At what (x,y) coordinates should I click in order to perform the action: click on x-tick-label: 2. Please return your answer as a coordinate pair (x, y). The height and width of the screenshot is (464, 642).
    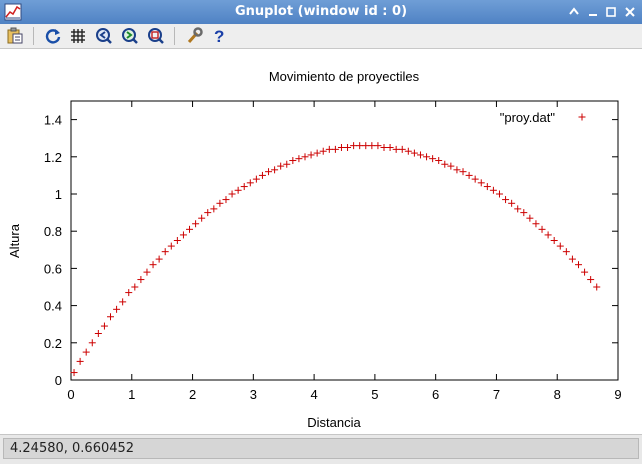
    Looking at the image, I should click on (192, 394).